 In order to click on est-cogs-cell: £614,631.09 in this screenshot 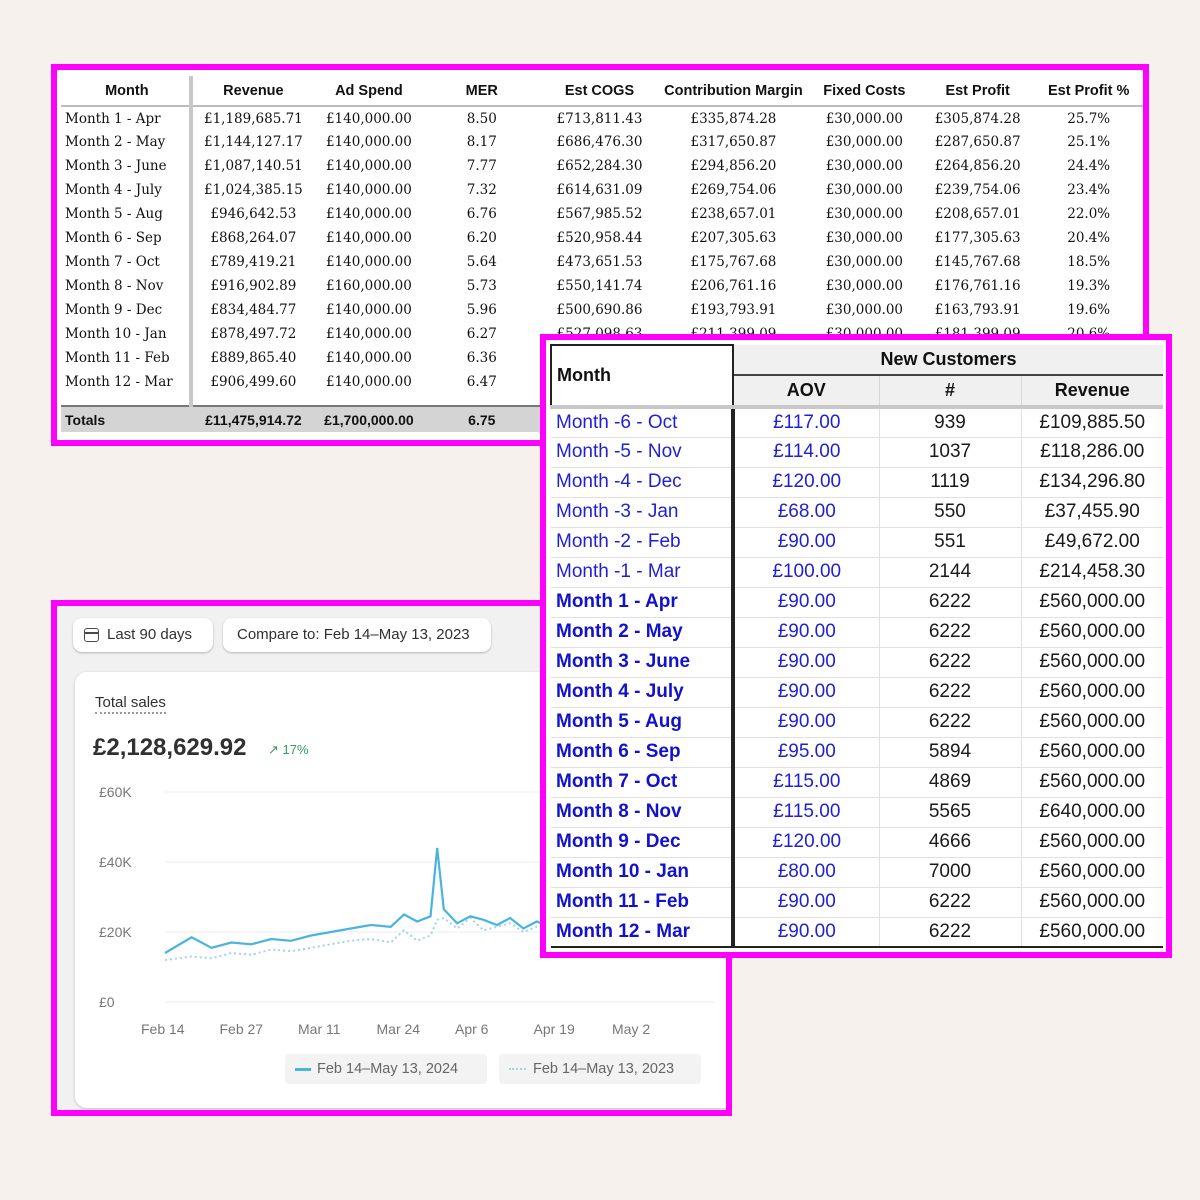, I will do `click(599, 190)`.